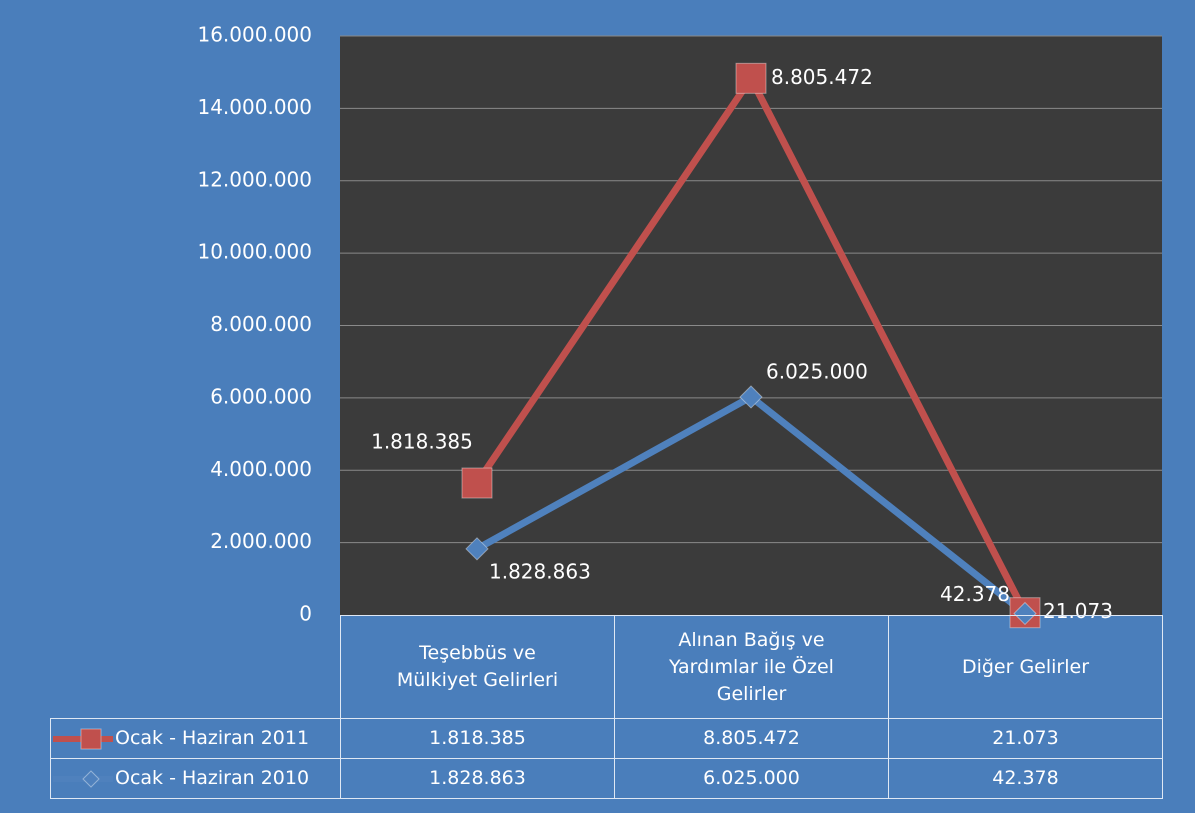 Image resolution: width=1195 pixels, height=813 pixels. Describe the element at coordinates (817, 371) in the screenshot. I see `data-label: 6.025.000` at that location.